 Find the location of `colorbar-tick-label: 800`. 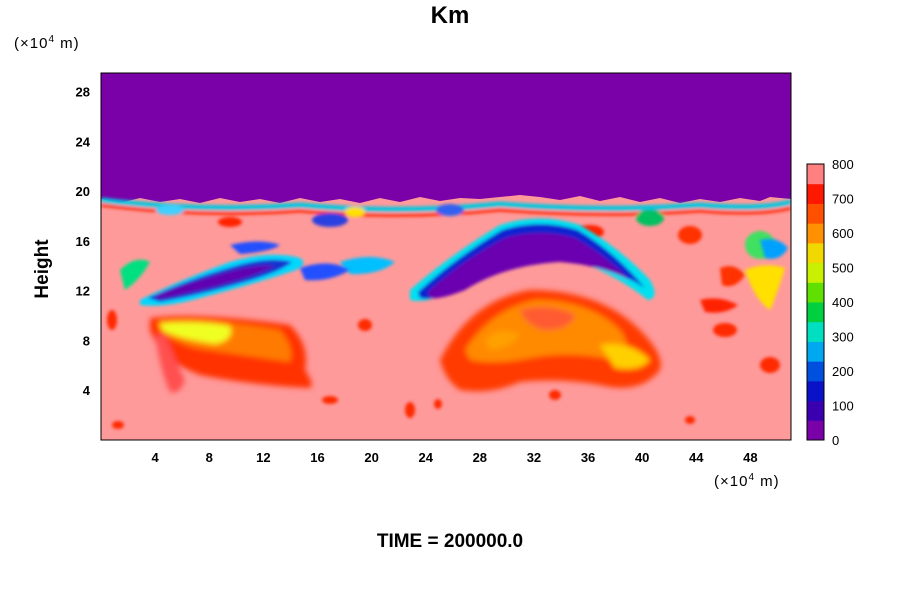

colorbar-tick-label: 800 is located at coordinates (843, 164).